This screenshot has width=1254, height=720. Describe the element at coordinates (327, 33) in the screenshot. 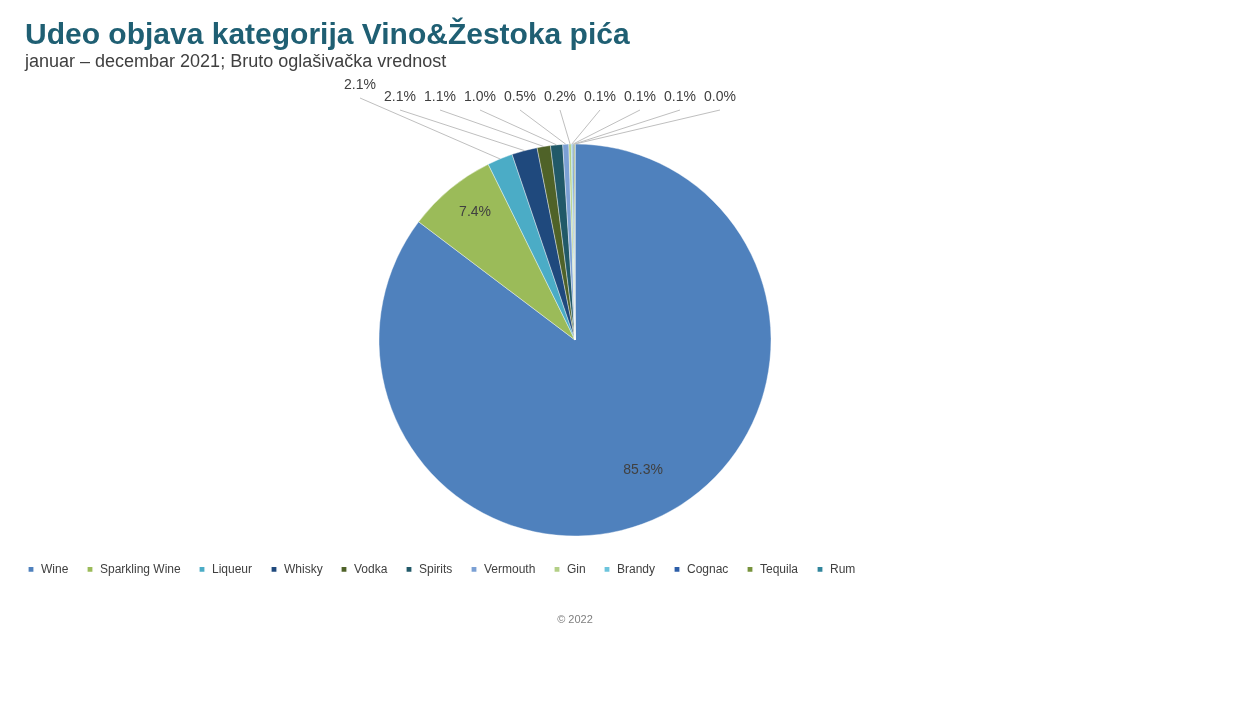

I see `chart-title: Udeo objava kategorija Vino&Žestoka pića` at that location.